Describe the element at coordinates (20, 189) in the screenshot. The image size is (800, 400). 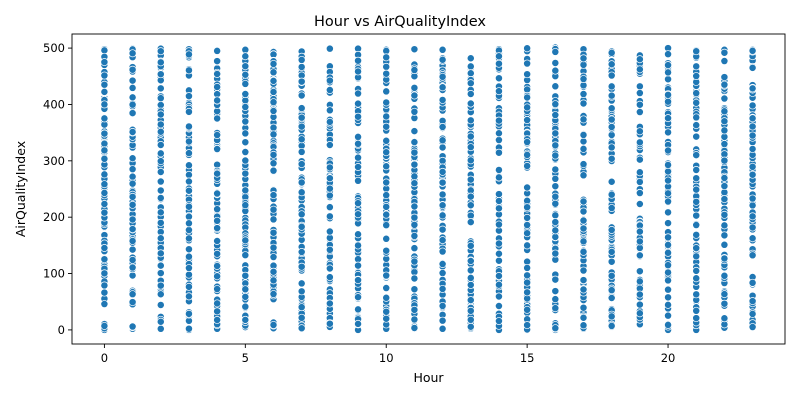
I see `y-axis-label: AirQualityIndex` at that location.